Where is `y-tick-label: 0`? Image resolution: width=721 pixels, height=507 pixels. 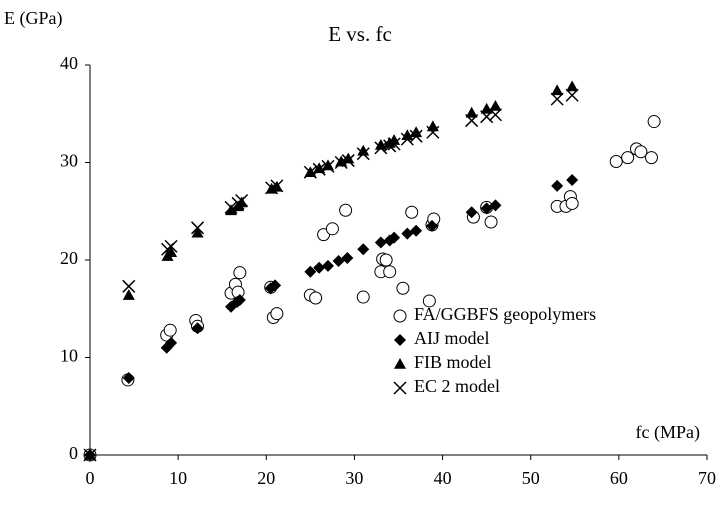
y-tick-label: 0 is located at coordinates (73, 453).